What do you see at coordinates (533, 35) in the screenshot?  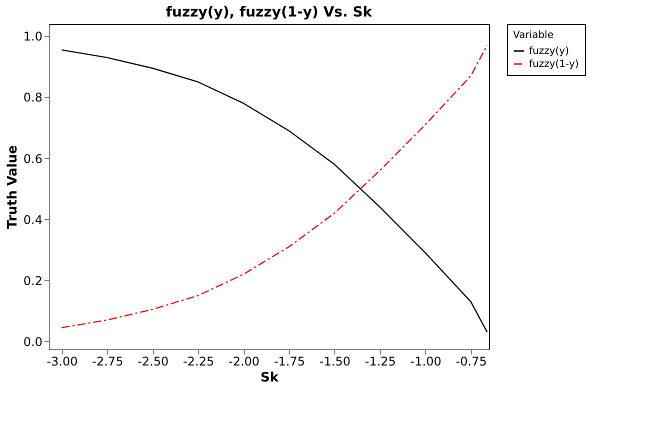 I see `legend-title: Variable` at bounding box center [533, 35].